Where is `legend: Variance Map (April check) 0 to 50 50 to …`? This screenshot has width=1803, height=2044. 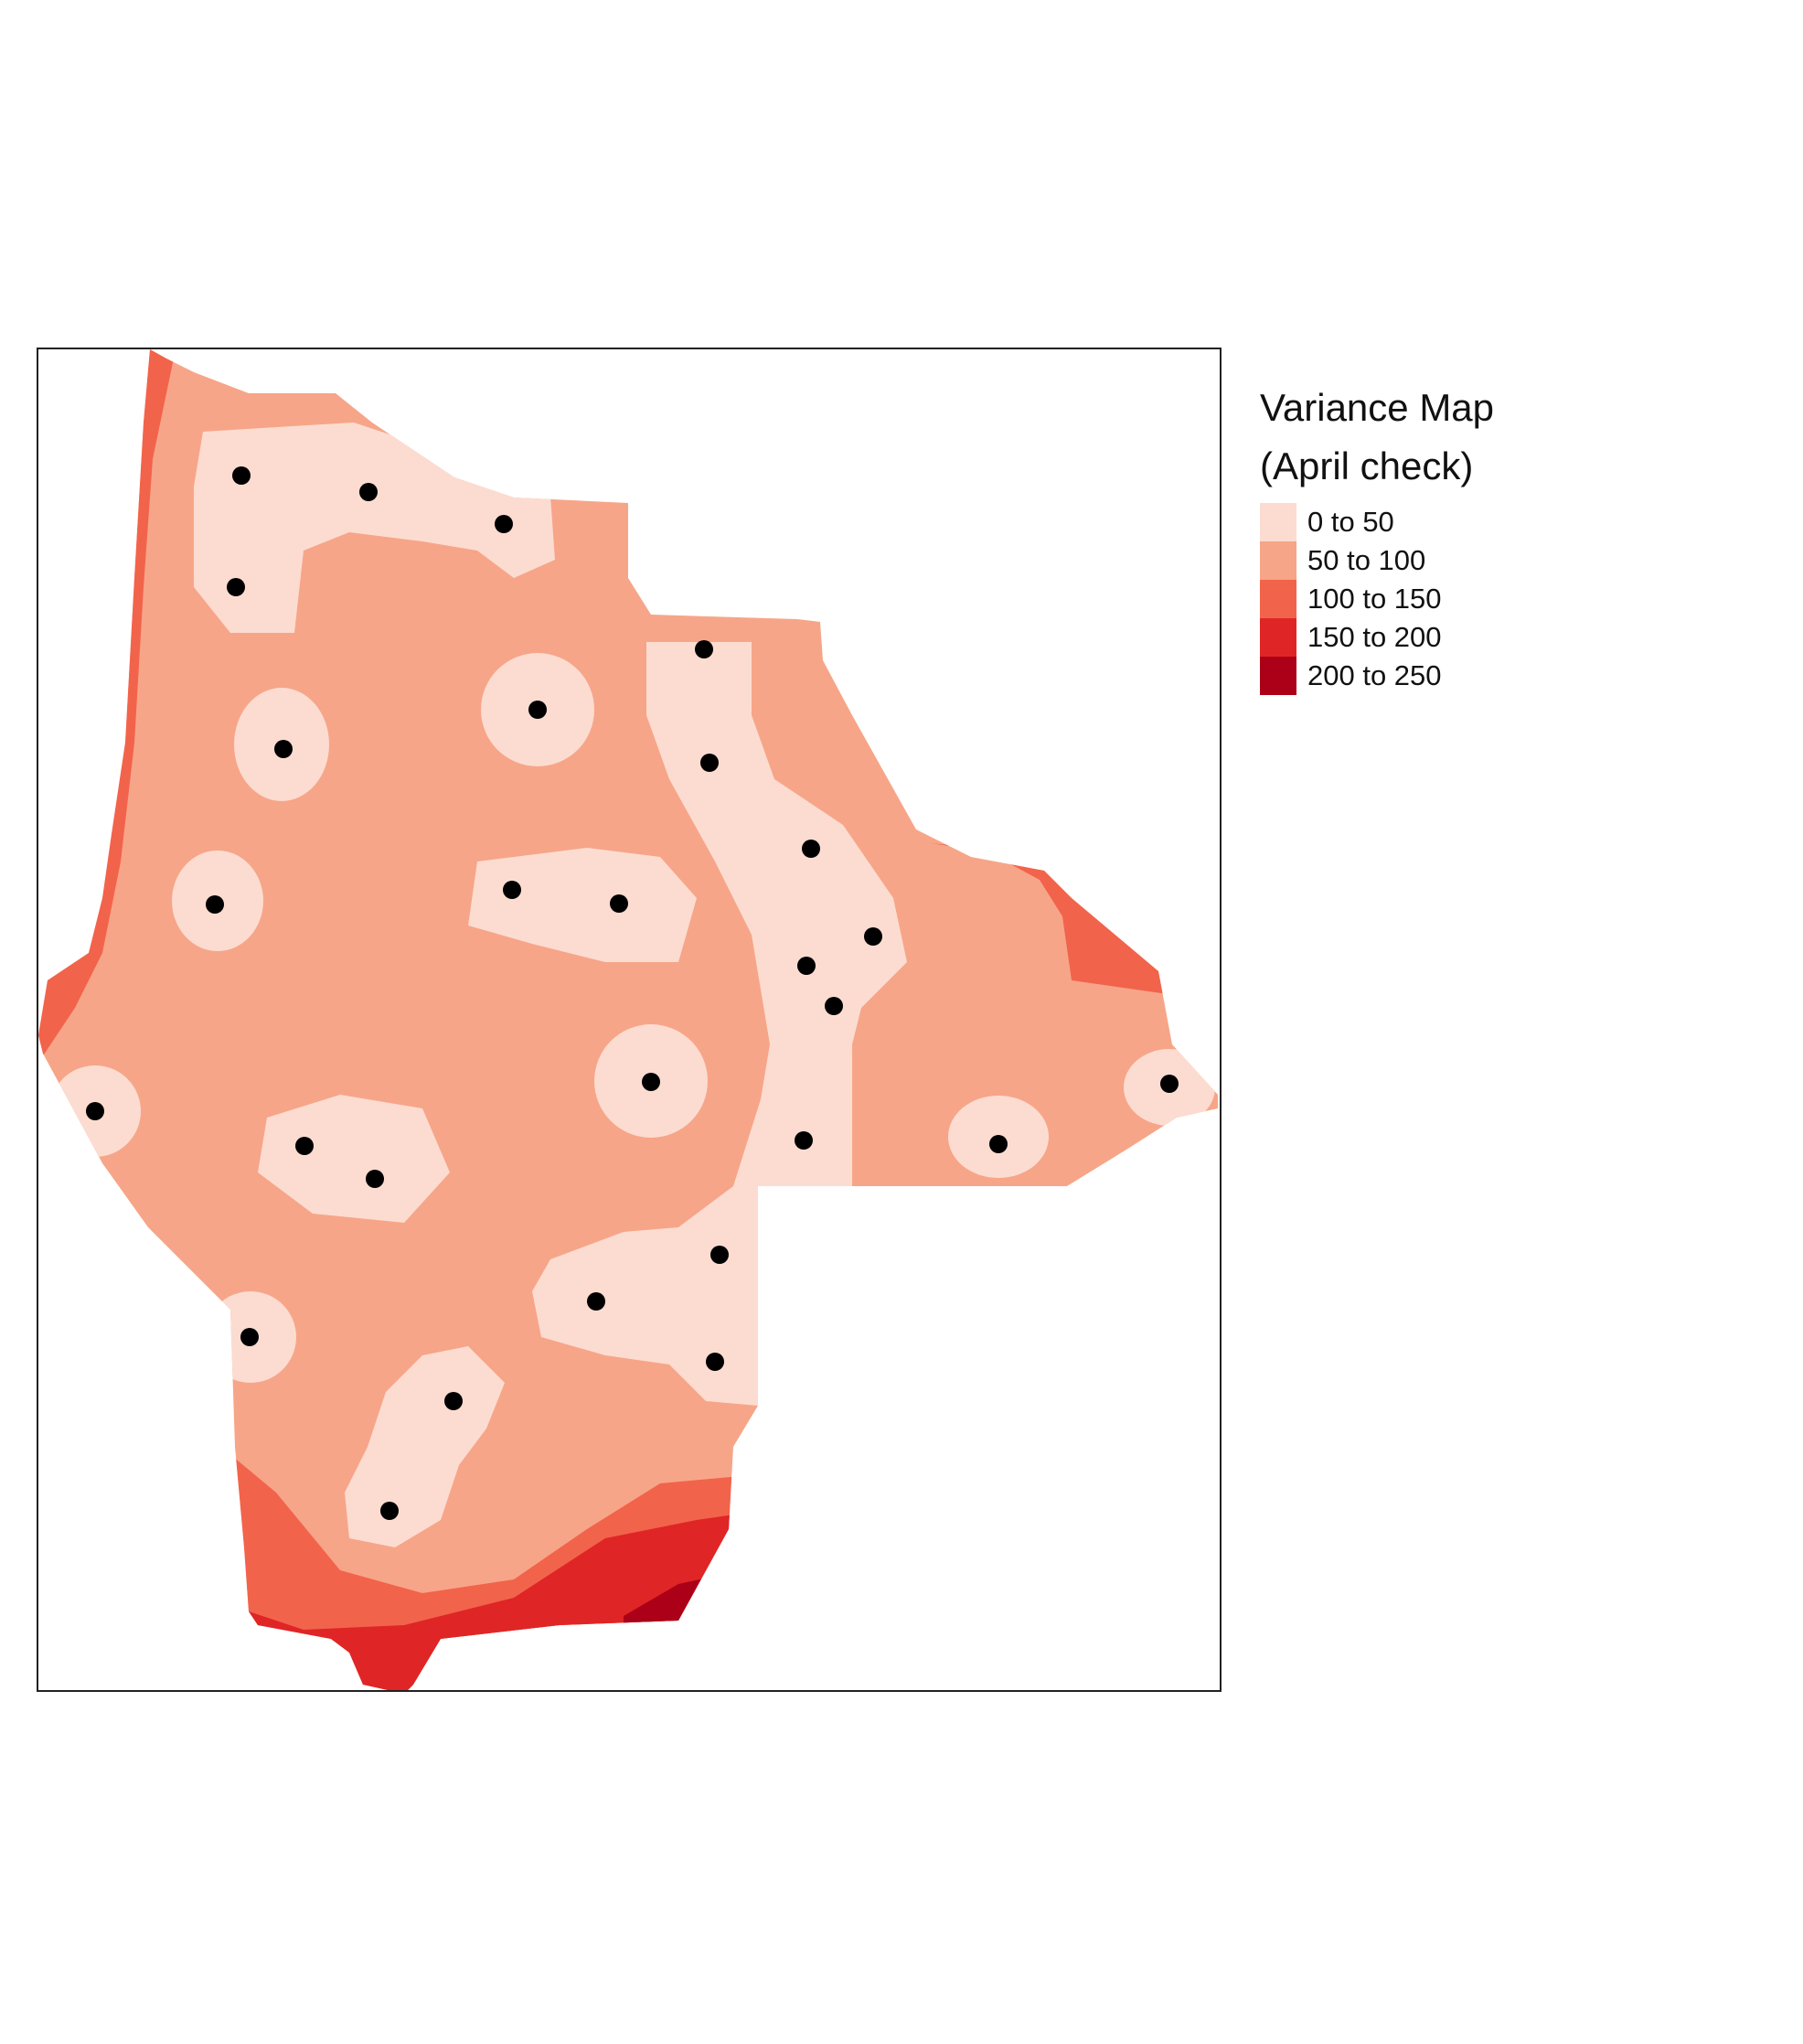 legend: Variance Map (April check) 0 to 50 50 to … is located at coordinates (1377, 537).